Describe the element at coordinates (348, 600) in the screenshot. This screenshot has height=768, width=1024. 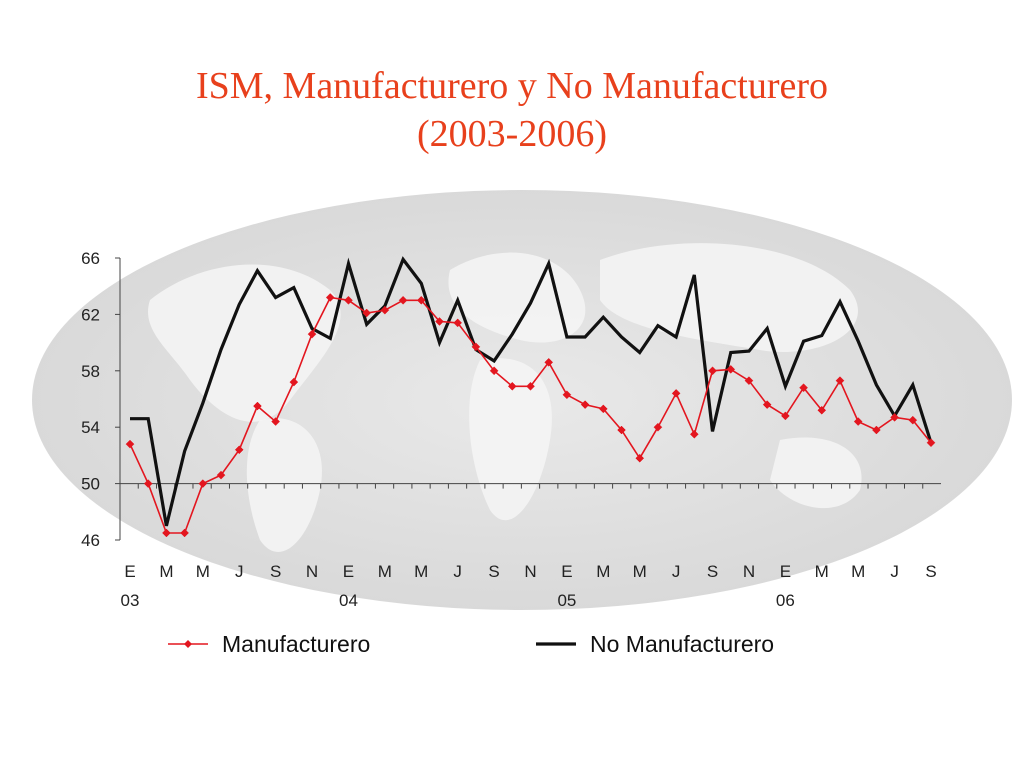
I see `x-year-label: 04` at that location.